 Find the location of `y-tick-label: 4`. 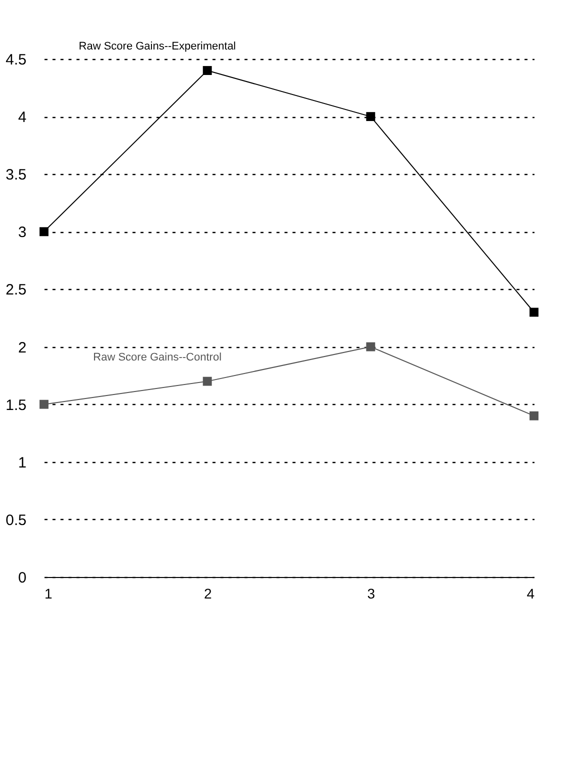

y-tick-label: 4 is located at coordinates (22, 117).